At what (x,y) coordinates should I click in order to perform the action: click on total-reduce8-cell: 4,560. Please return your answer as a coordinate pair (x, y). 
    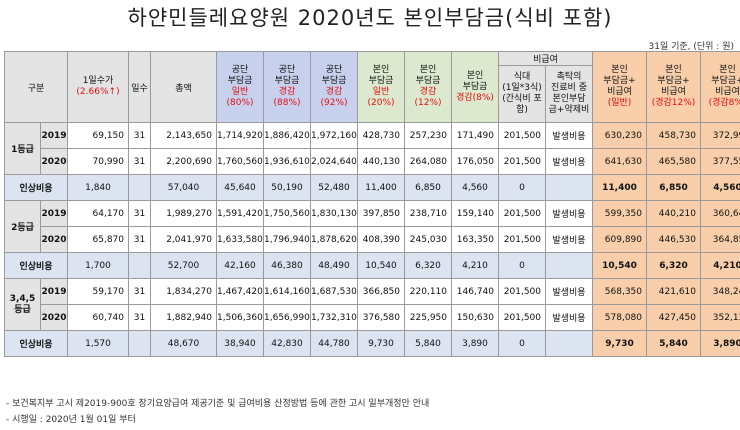
    Looking at the image, I should click on (720, 187).